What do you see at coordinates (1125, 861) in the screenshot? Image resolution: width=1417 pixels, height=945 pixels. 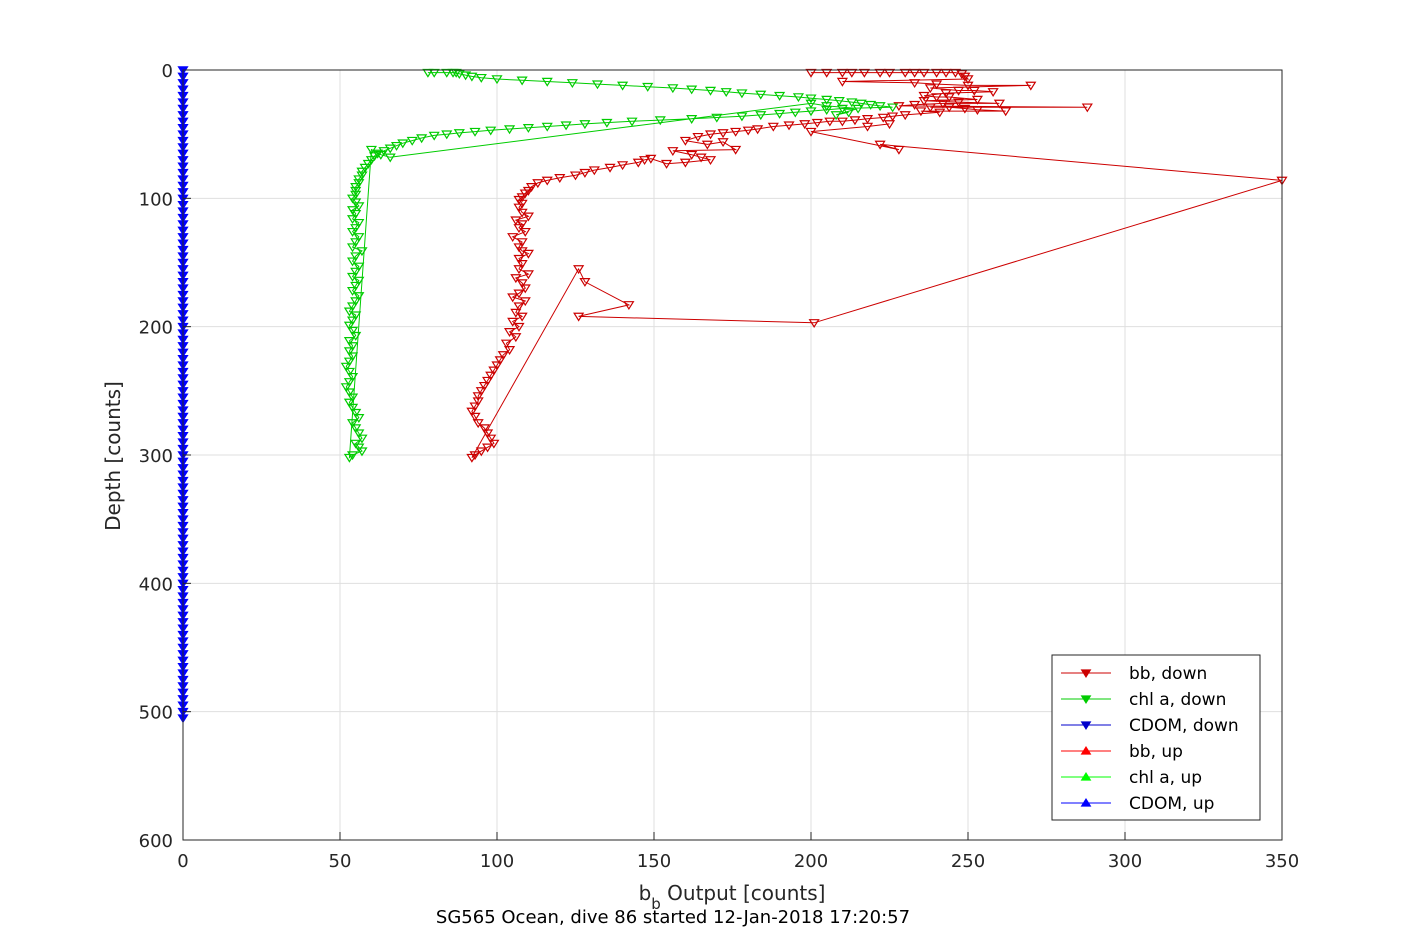 I see `x-tick-label: 300` at bounding box center [1125, 861].